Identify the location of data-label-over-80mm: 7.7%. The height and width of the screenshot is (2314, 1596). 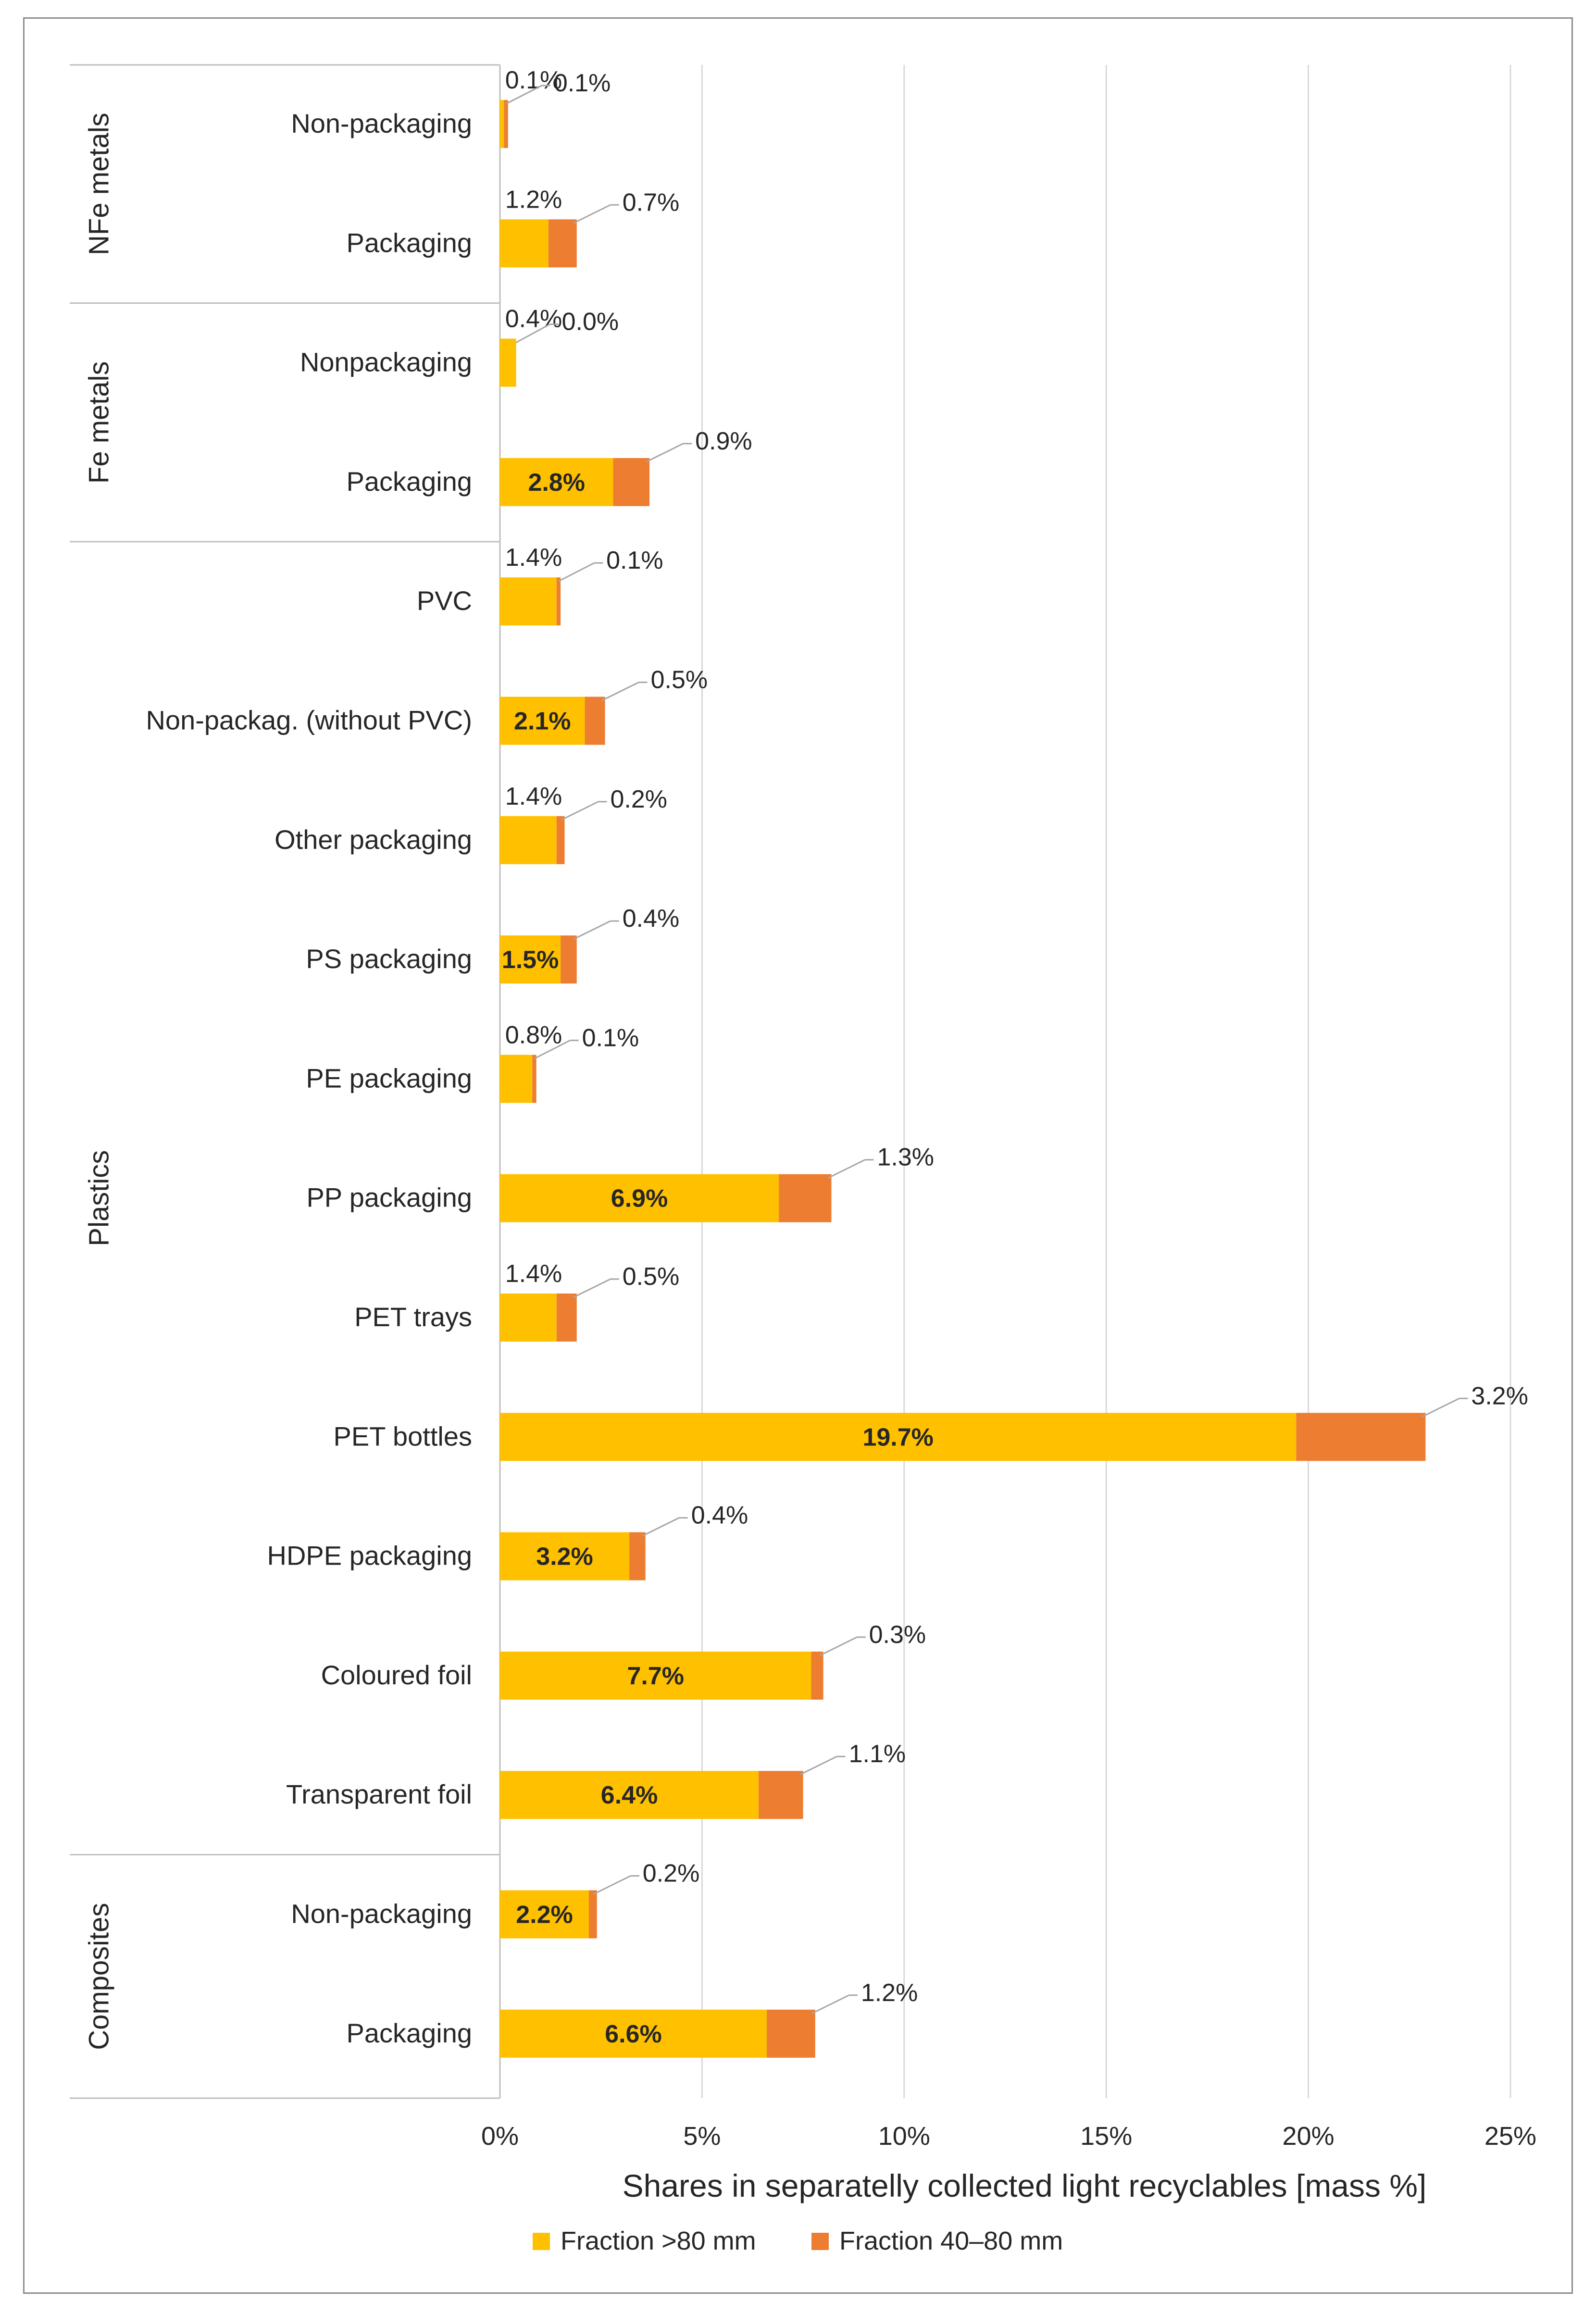
(656, 1676).